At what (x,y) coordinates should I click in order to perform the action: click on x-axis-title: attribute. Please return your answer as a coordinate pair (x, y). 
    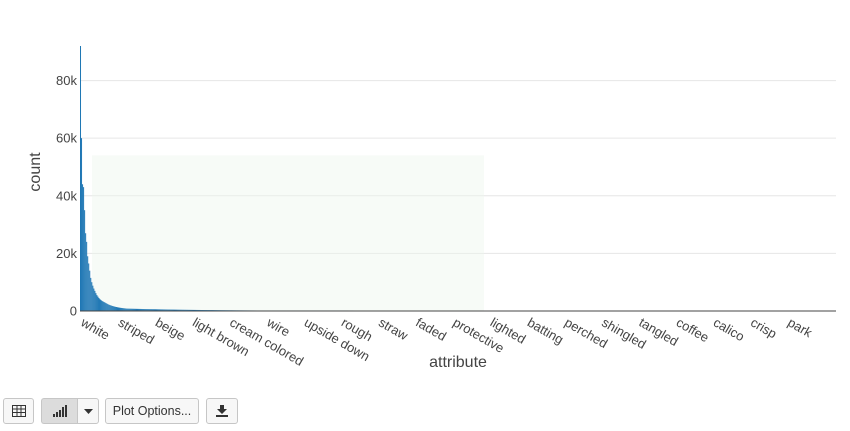
    Looking at the image, I should click on (458, 362).